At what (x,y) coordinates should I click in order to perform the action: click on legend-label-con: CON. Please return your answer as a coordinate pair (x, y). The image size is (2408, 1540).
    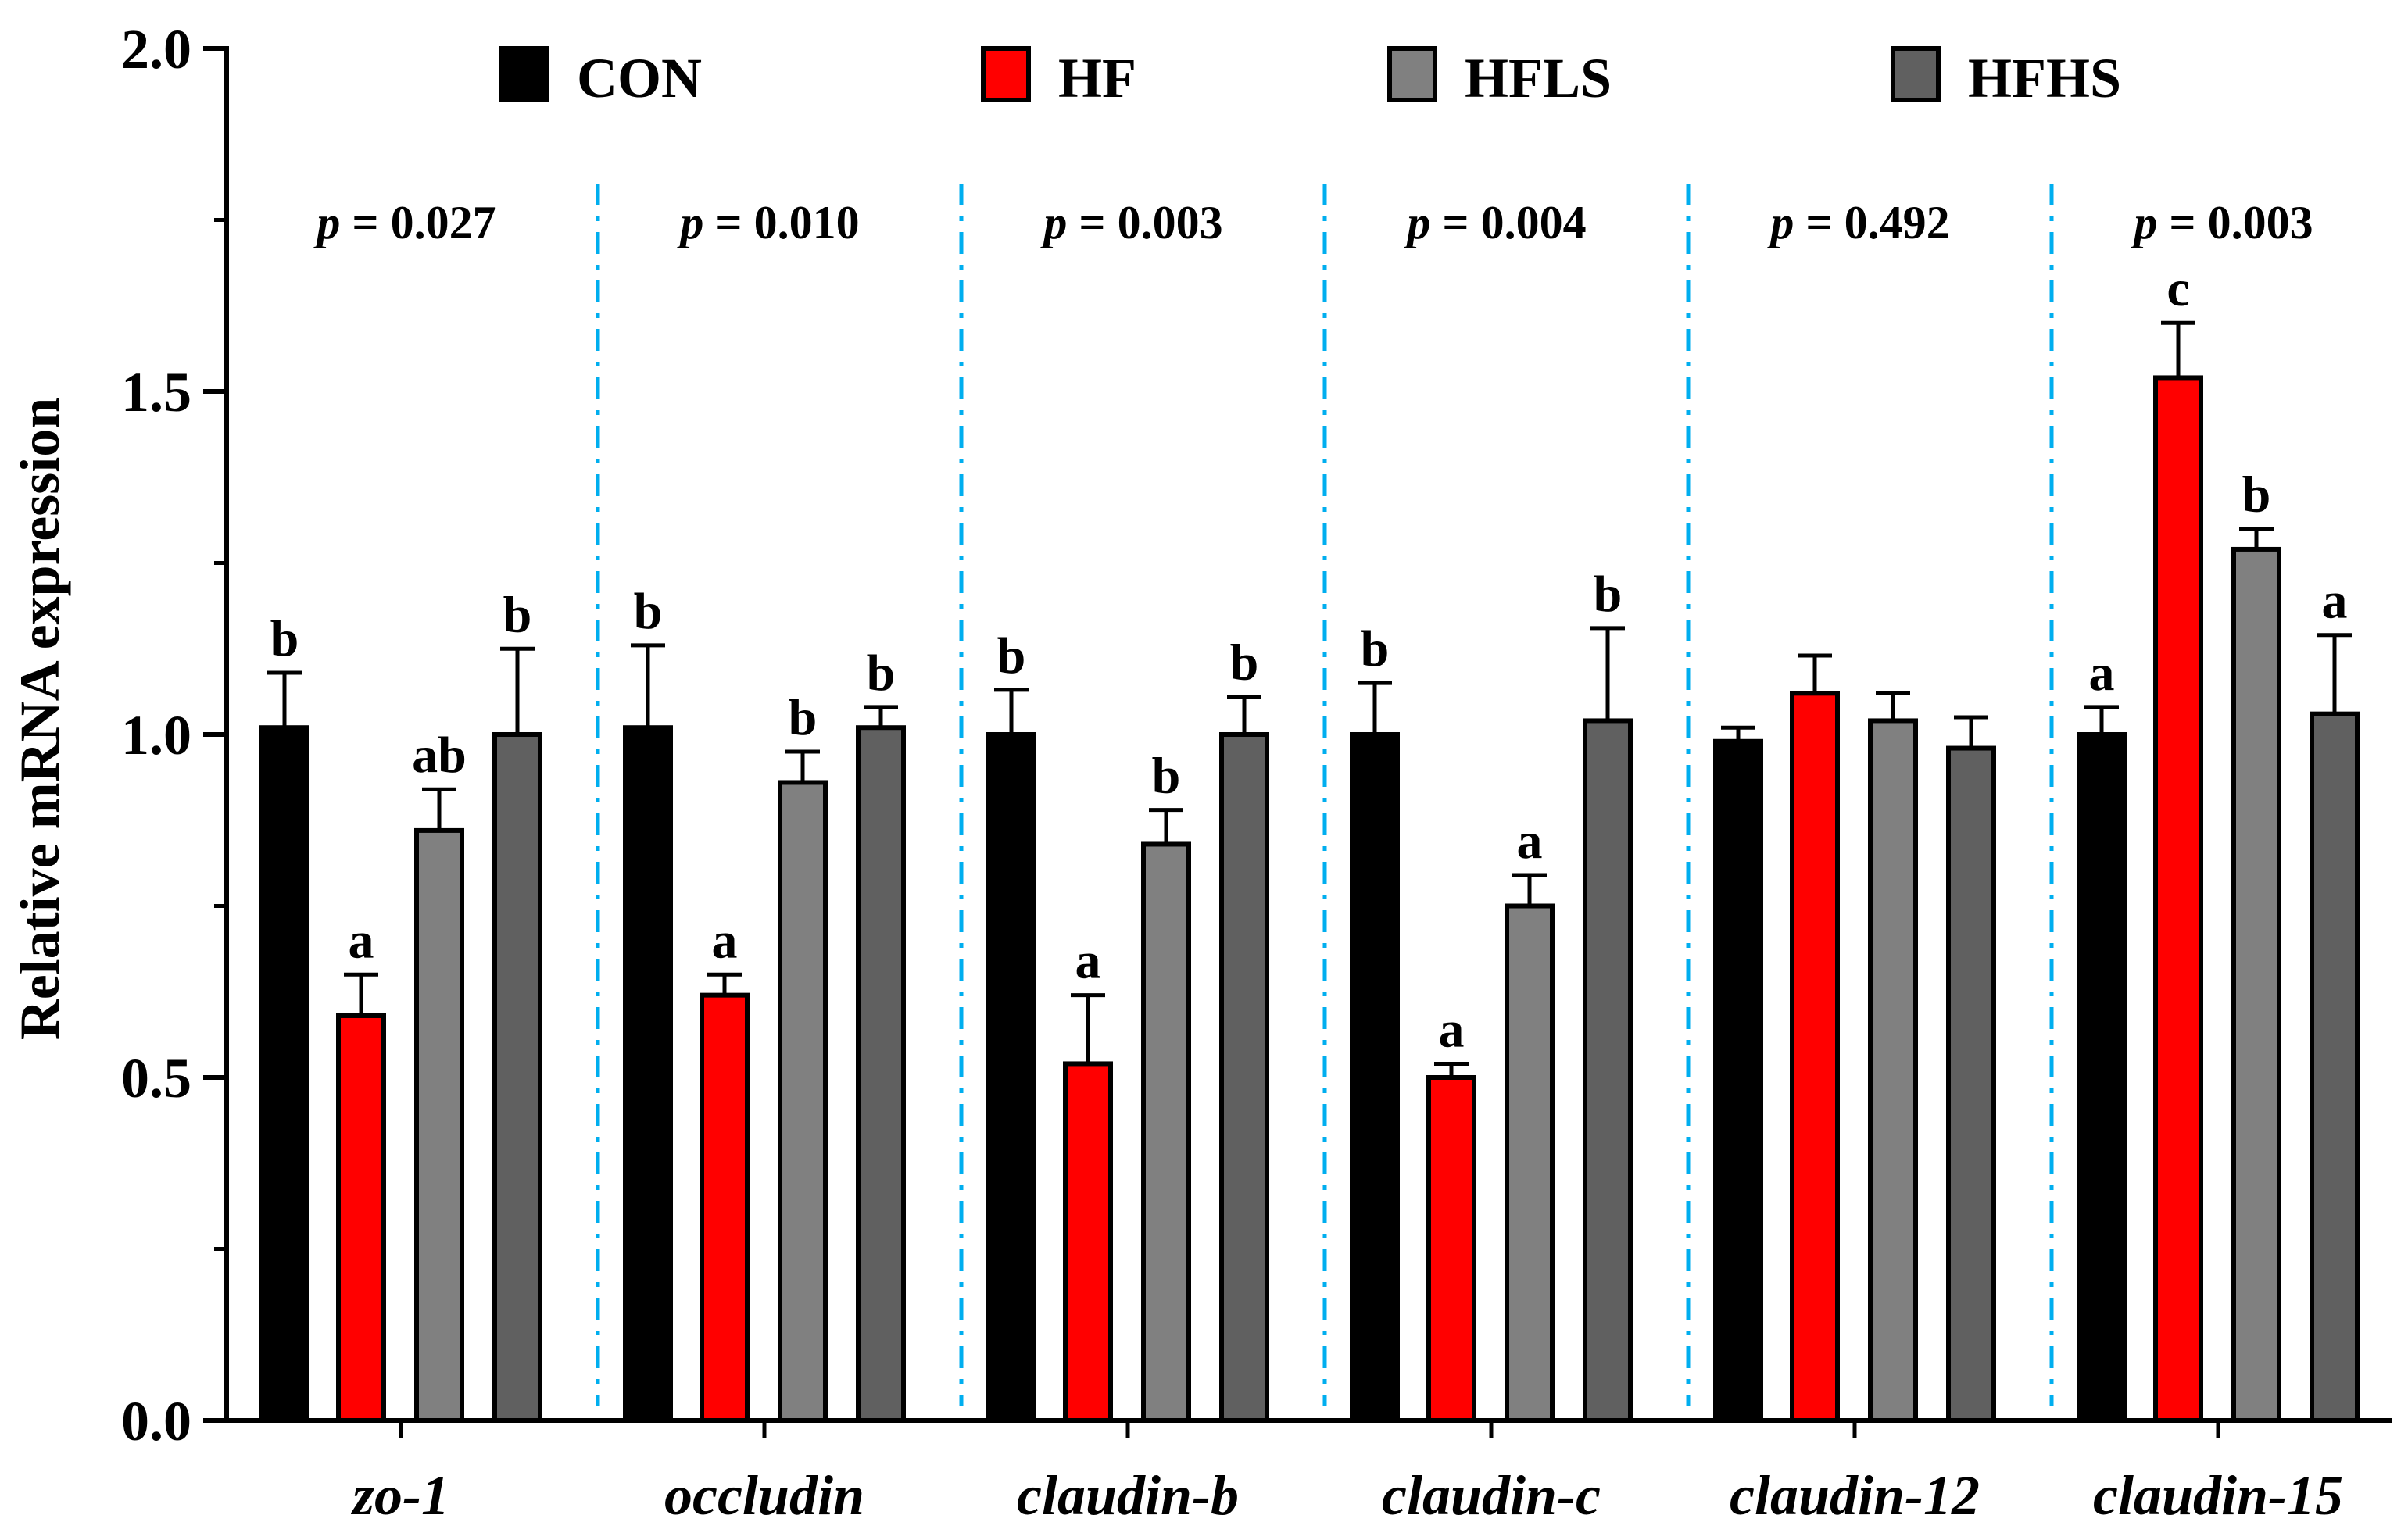
    Looking at the image, I should click on (639, 78).